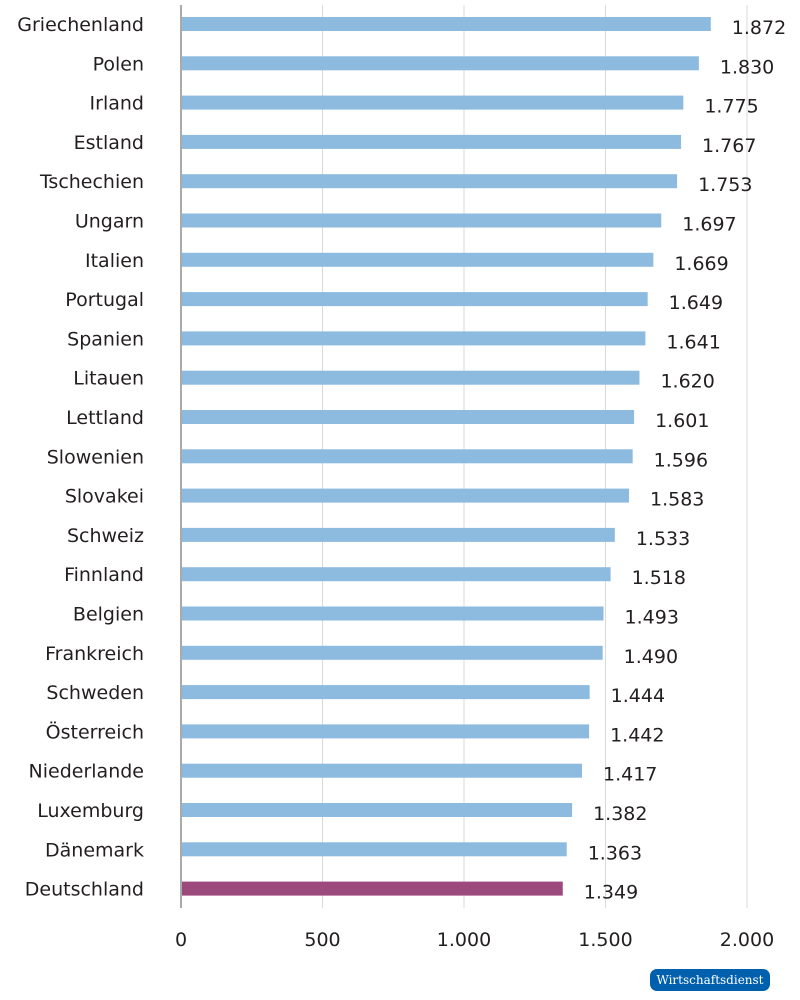  I want to click on value-label: 1.649, so click(696, 303).